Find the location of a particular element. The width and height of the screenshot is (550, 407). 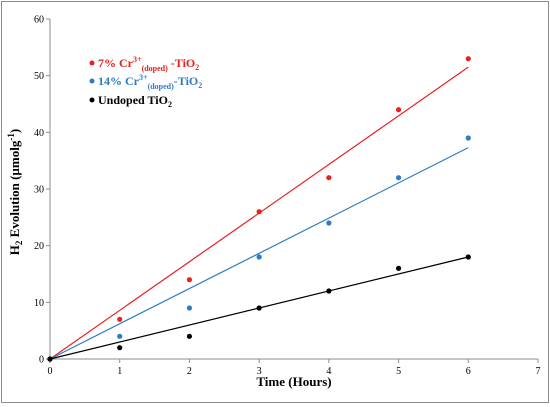

legend-item-14pct: 14% Cr3+(doped)-TiO2 is located at coordinates (145, 82).